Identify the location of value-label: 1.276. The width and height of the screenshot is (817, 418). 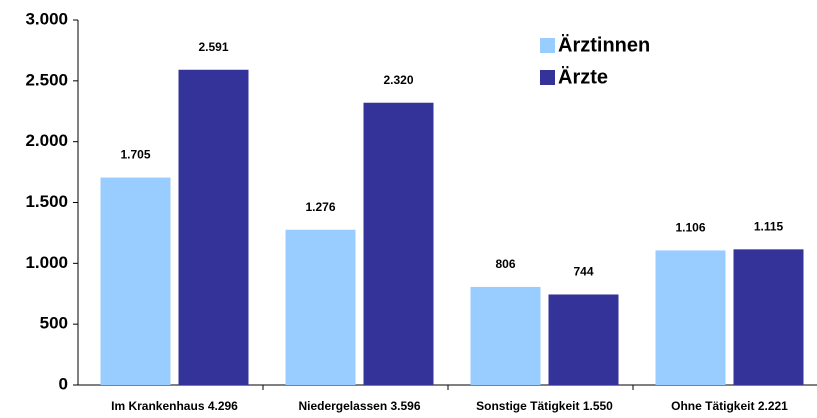
(320, 207).